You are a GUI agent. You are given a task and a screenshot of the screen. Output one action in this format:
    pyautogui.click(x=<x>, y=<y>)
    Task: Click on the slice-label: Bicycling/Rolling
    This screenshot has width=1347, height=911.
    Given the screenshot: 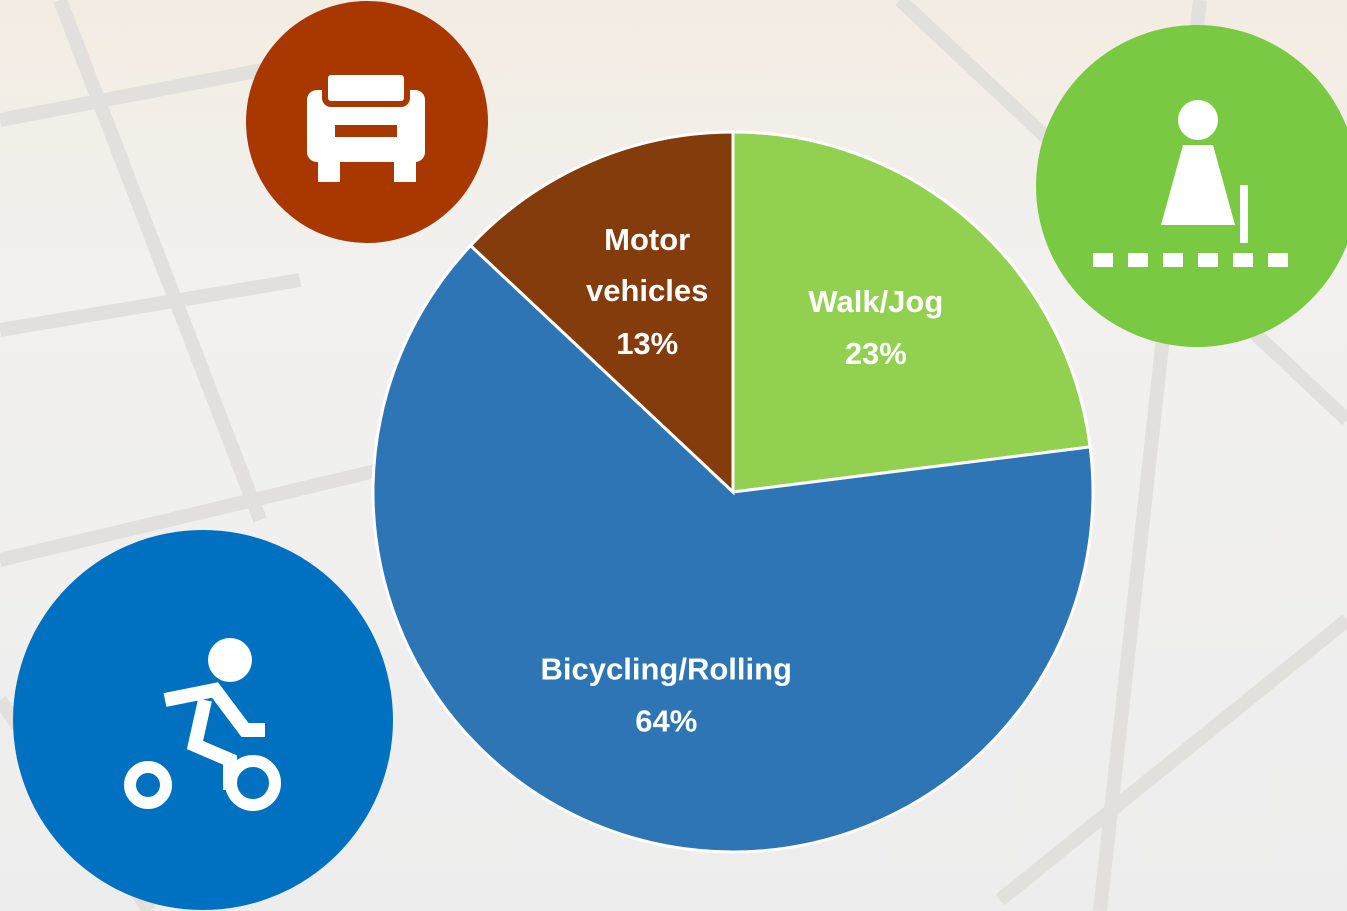 What is the action you would take?
    pyautogui.click(x=666, y=669)
    